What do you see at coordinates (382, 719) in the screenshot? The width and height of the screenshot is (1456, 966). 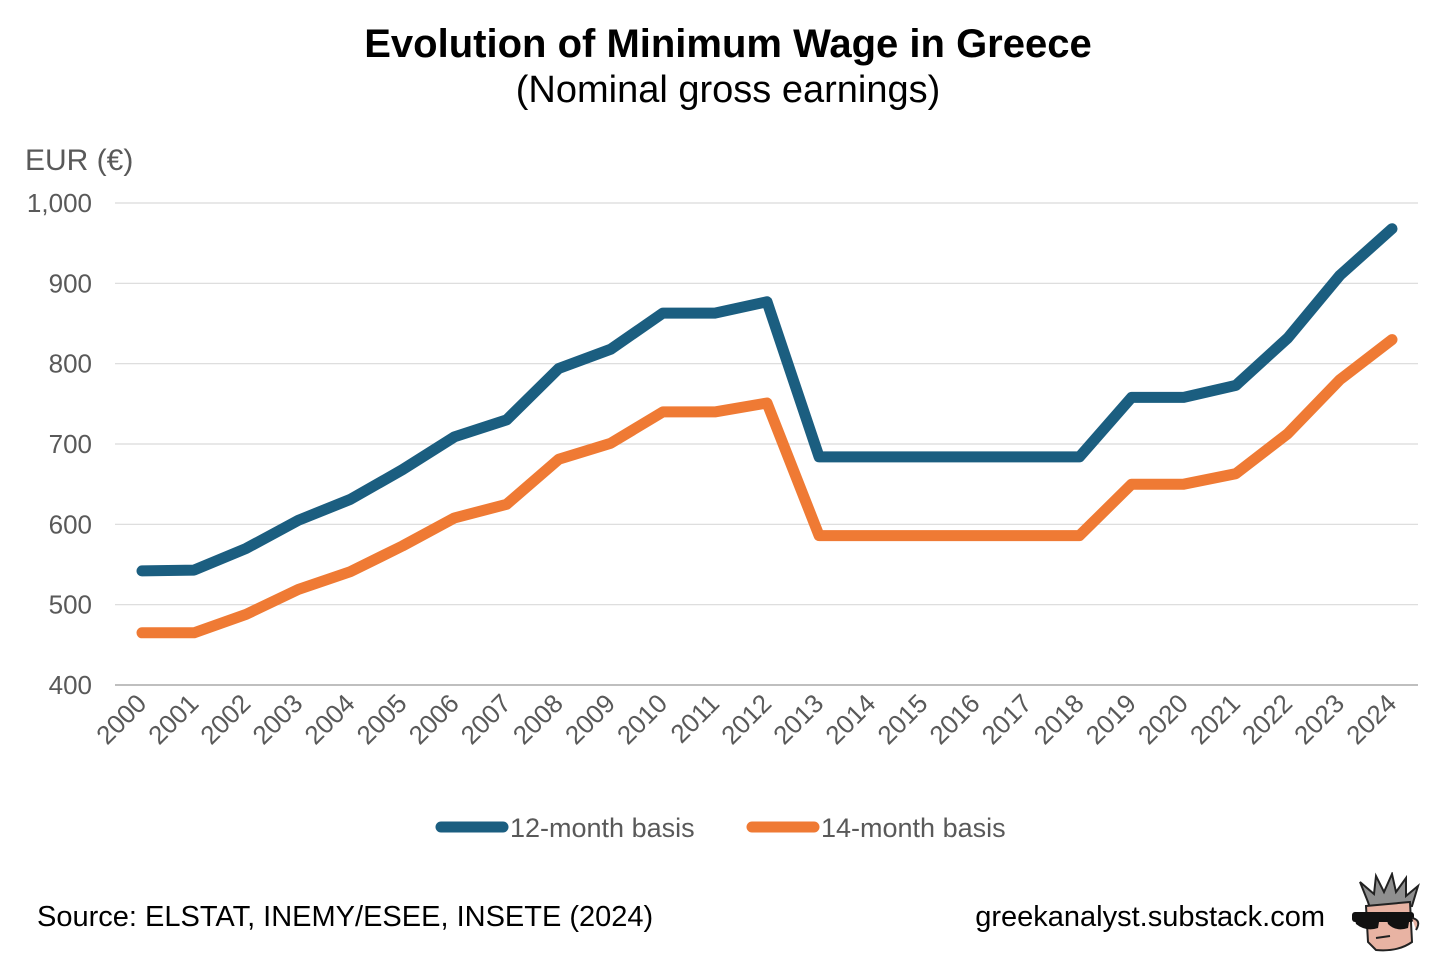 I see `x-tick-label: 2005` at bounding box center [382, 719].